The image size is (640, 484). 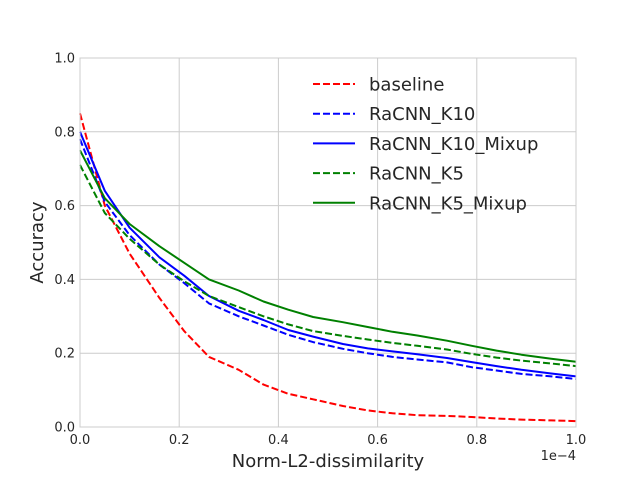 I want to click on y-tick-label: 0.6, so click(x=64, y=206).